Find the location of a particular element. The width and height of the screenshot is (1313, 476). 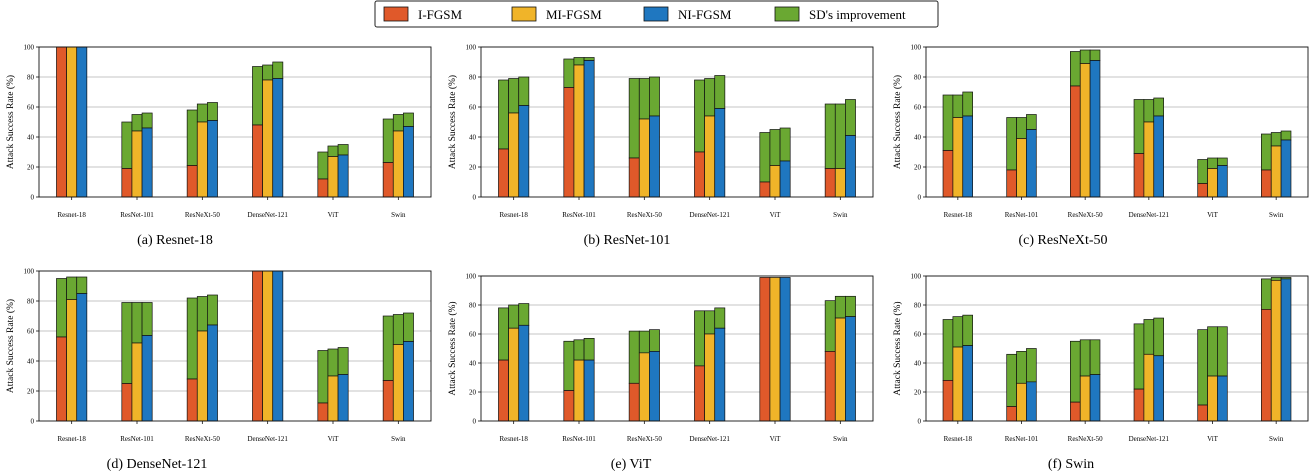

y-tick-label: 0 is located at coordinates (475, 422).